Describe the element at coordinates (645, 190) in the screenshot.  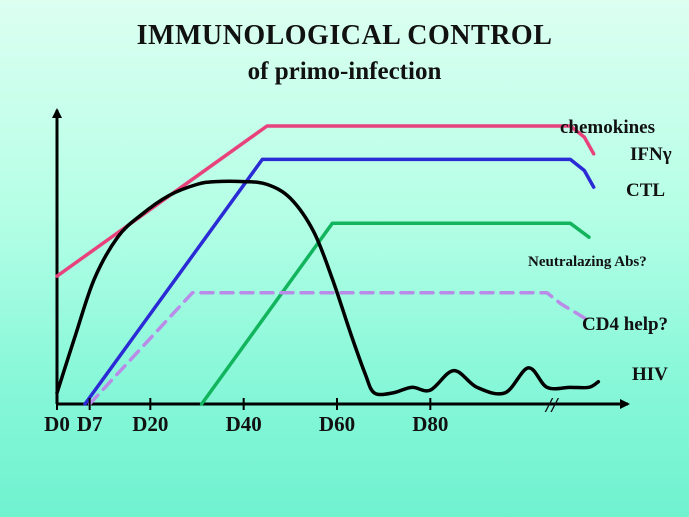
I see `series-label-ctl: CTL` at that location.